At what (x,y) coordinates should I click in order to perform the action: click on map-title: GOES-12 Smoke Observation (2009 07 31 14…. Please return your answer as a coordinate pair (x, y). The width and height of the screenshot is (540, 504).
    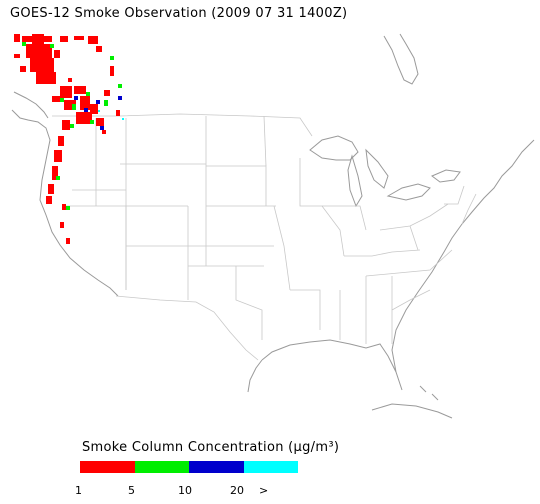
    Looking at the image, I should click on (179, 13).